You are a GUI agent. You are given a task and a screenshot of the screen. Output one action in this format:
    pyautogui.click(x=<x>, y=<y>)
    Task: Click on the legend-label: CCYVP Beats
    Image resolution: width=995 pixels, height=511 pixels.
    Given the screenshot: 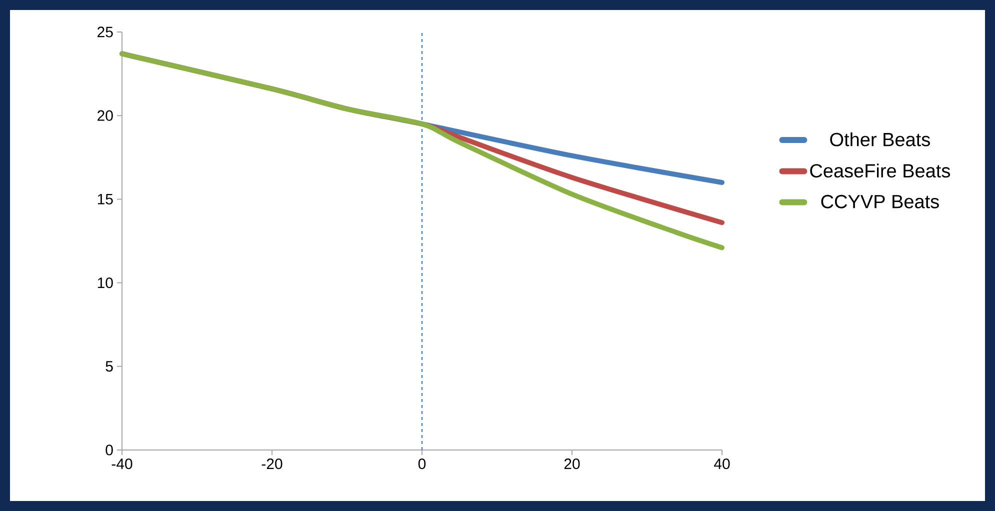 What is the action you would take?
    pyautogui.click(x=880, y=201)
    